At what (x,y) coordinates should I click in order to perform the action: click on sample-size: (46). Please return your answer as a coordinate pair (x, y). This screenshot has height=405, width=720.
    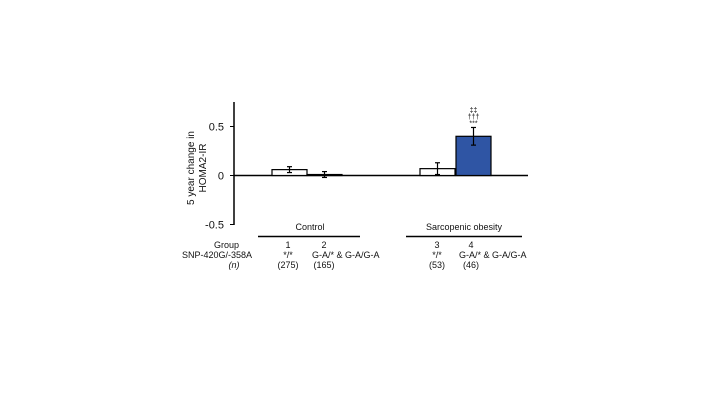
    Looking at the image, I should click on (471, 265).